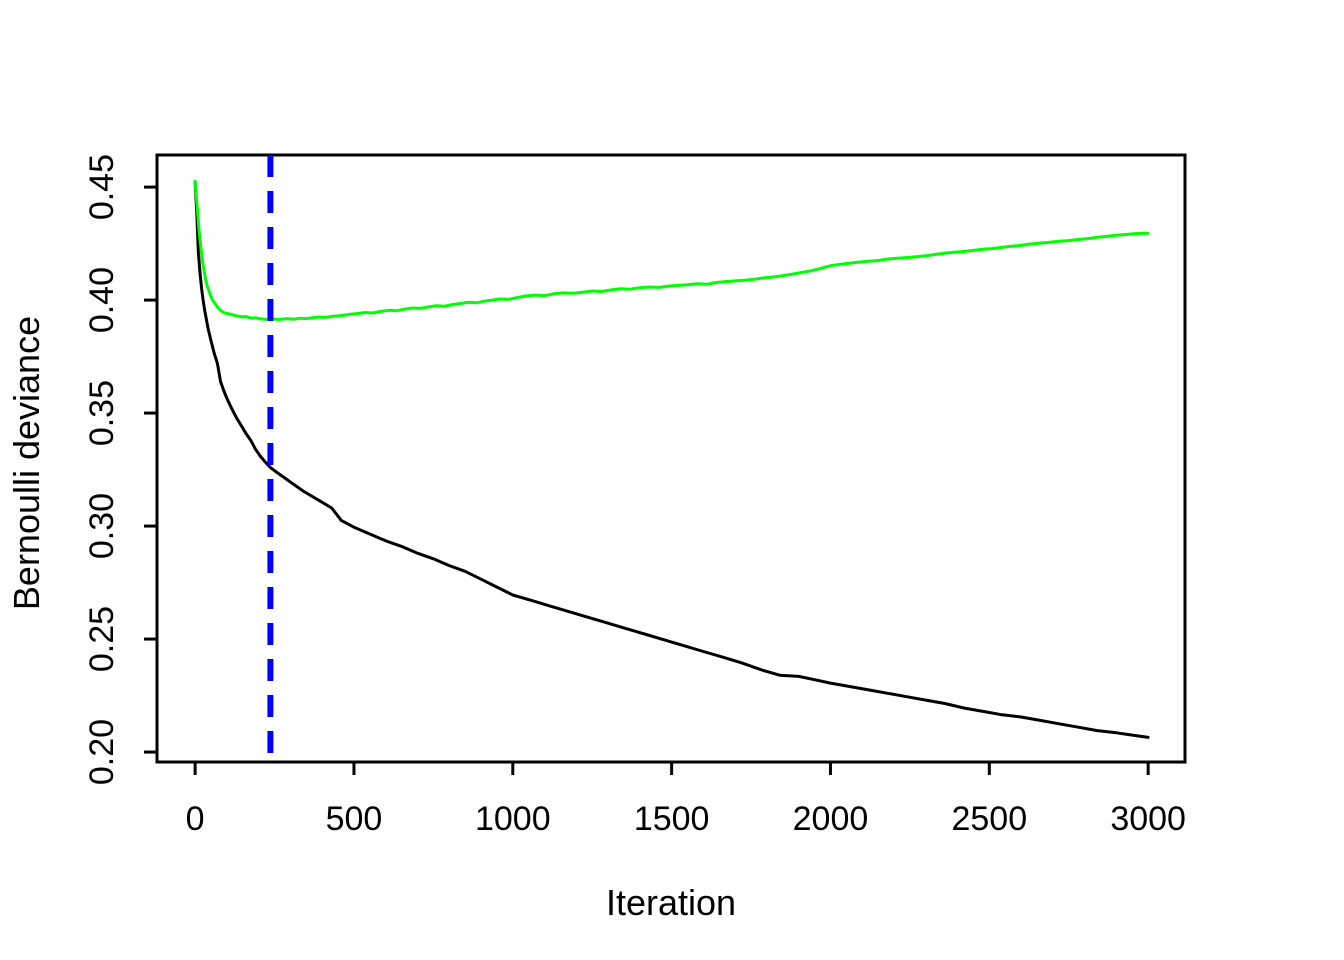  What do you see at coordinates (671, 902) in the screenshot?
I see `x-axis-title: Iteration` at bounding box center [671, 902].